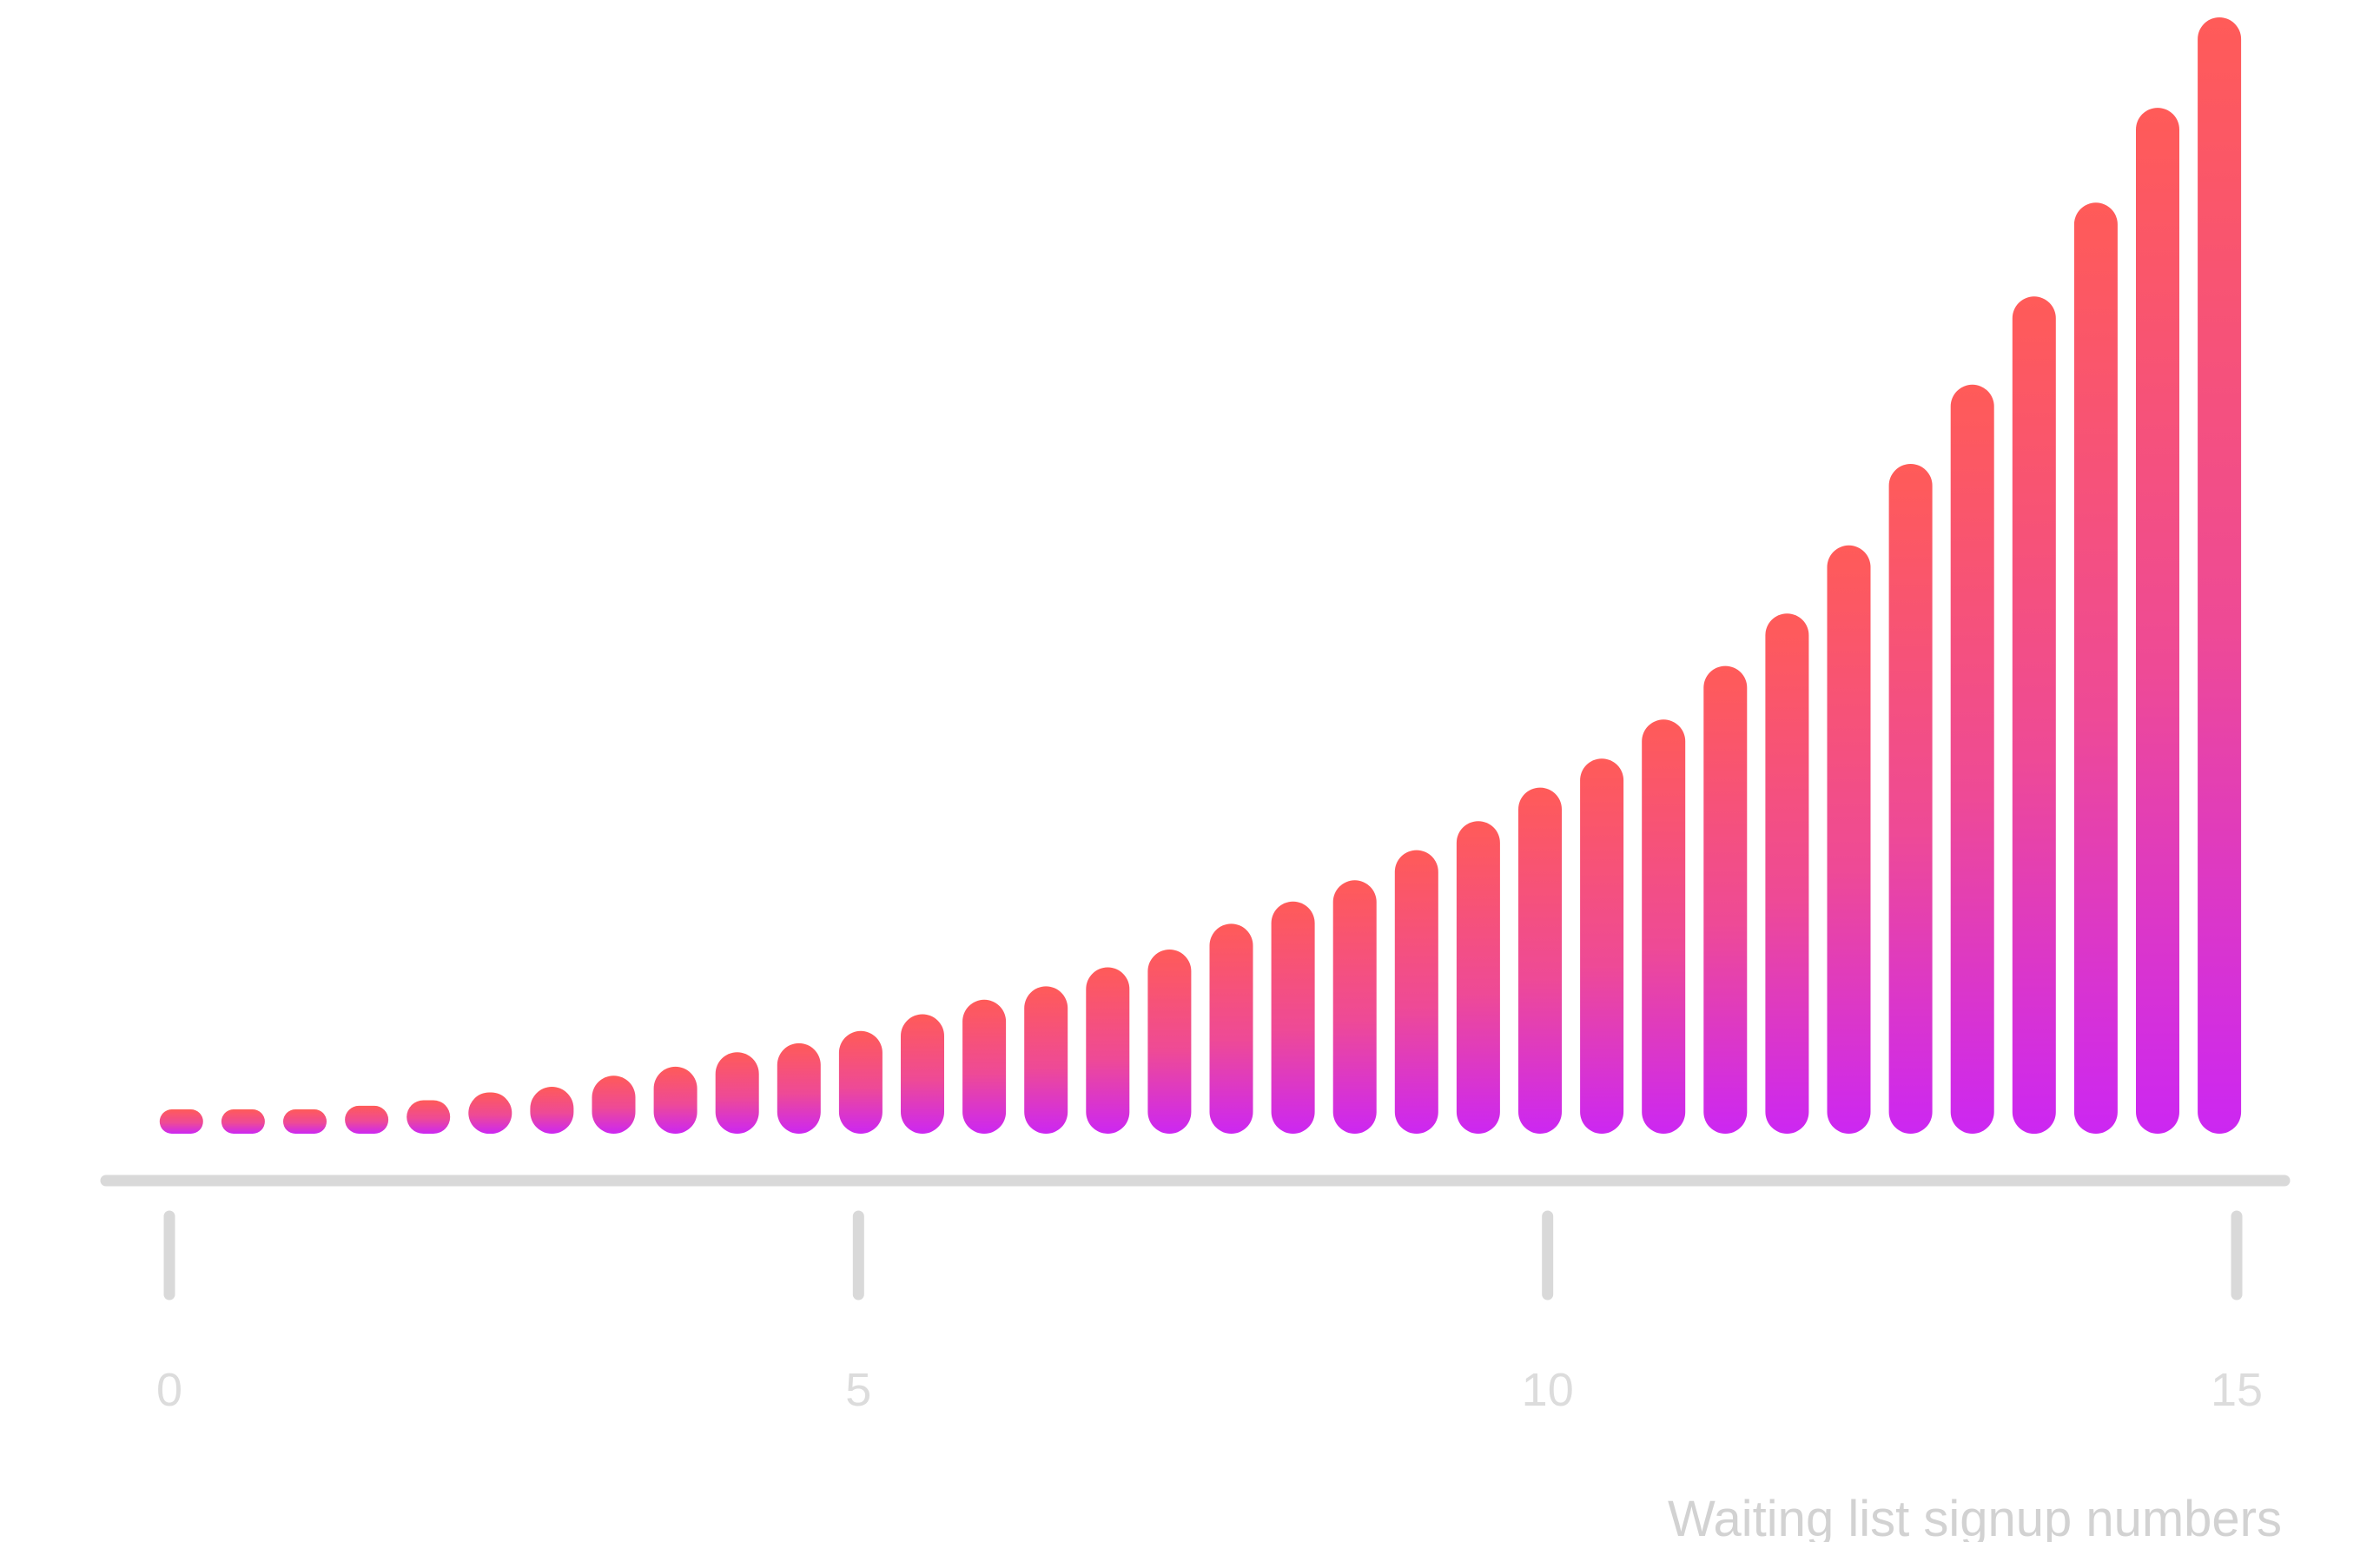 The height and width of the screenshot is (1542, 2380). I want to click on x-tick-label-0: 0, so click(169, 1390).